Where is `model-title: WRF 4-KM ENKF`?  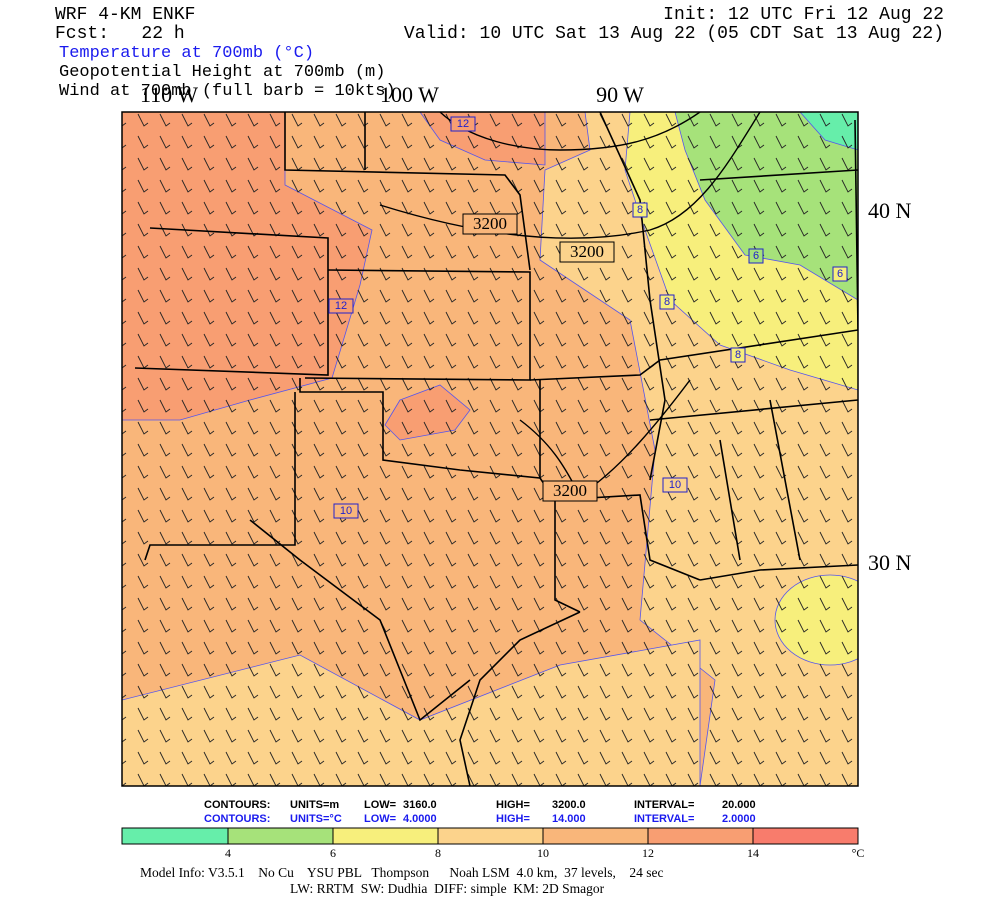
model-title: WRF 4-KM ENKF is located at coordinates (125, 15).